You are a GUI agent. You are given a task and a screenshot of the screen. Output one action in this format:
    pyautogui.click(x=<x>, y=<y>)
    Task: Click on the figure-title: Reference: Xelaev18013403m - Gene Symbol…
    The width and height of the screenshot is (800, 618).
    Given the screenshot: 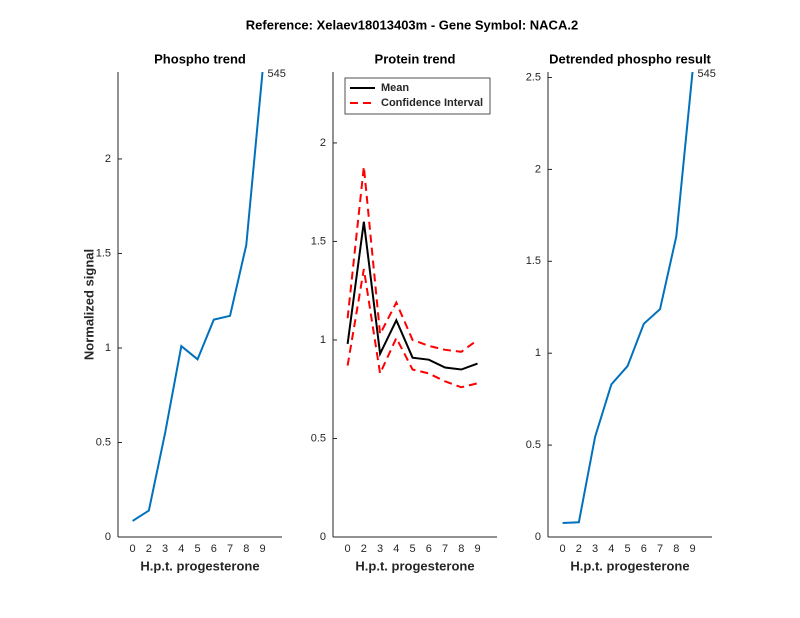 What is the action you would take?
    pyautogui.click(x=412, y=24)
    